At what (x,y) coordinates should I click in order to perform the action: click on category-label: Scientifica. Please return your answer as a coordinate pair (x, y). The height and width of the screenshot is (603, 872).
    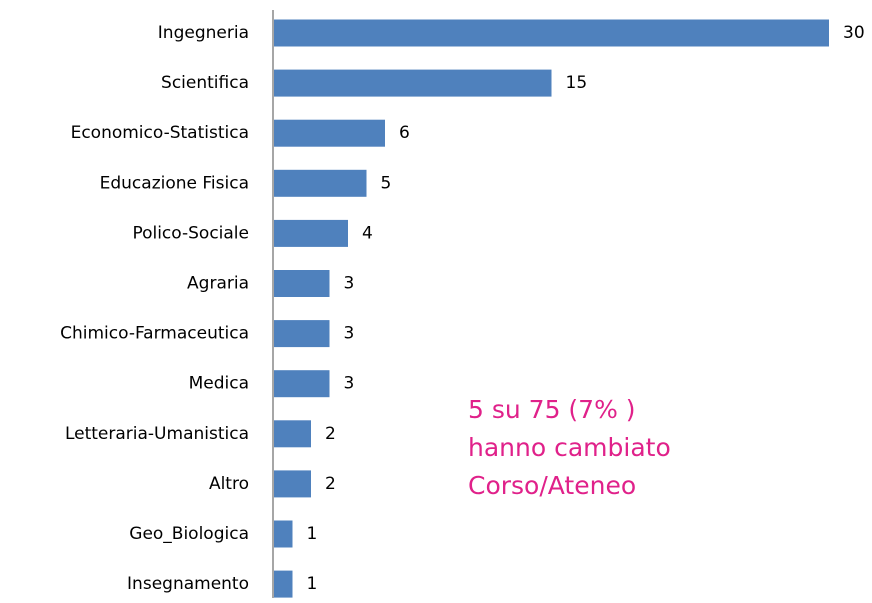
    Looking at the image, I should click on (205, 83).